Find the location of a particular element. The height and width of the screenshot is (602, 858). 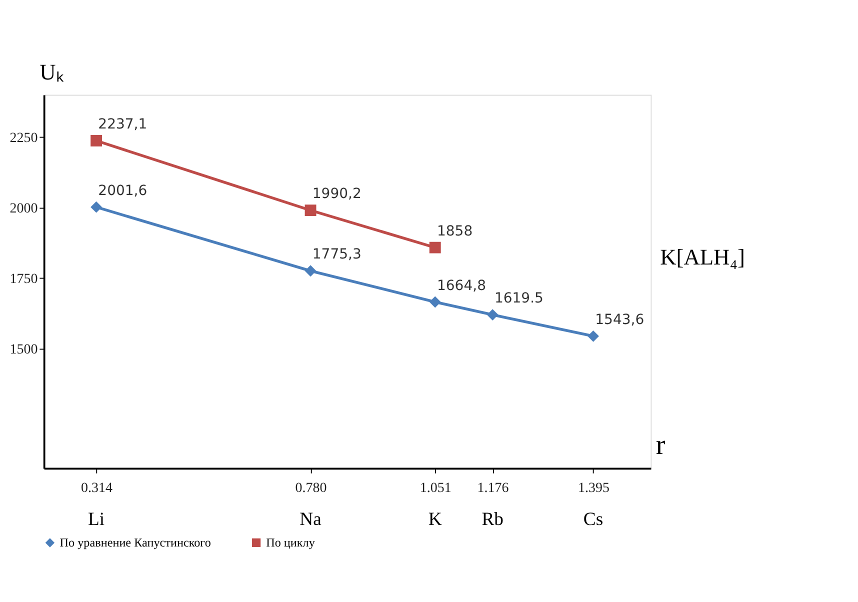

x-axis-title: r is located at coordinates (661, 445).